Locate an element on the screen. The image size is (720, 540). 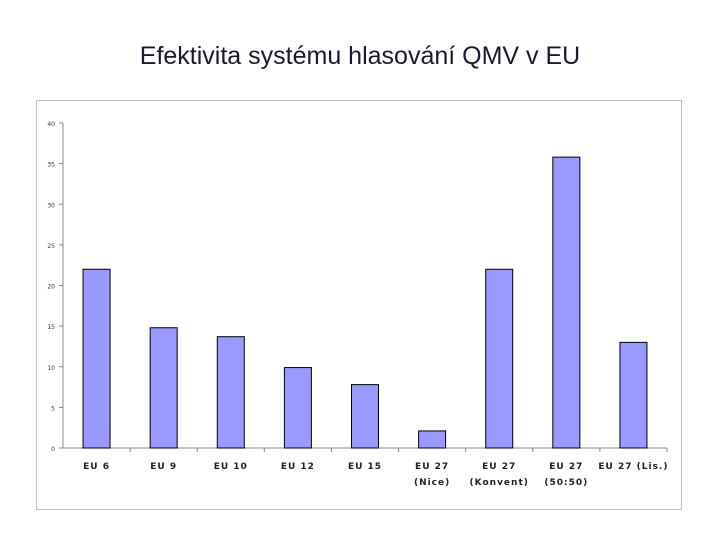
y-tick-label: 25 is located at coordinates (51, 246).